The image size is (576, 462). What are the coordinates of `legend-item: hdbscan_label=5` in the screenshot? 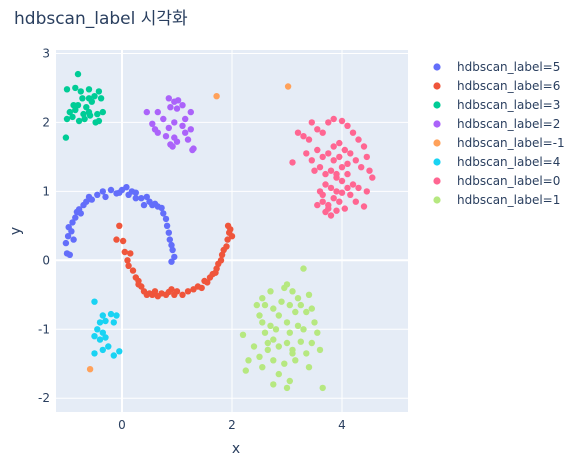 It's located at (496, 67).